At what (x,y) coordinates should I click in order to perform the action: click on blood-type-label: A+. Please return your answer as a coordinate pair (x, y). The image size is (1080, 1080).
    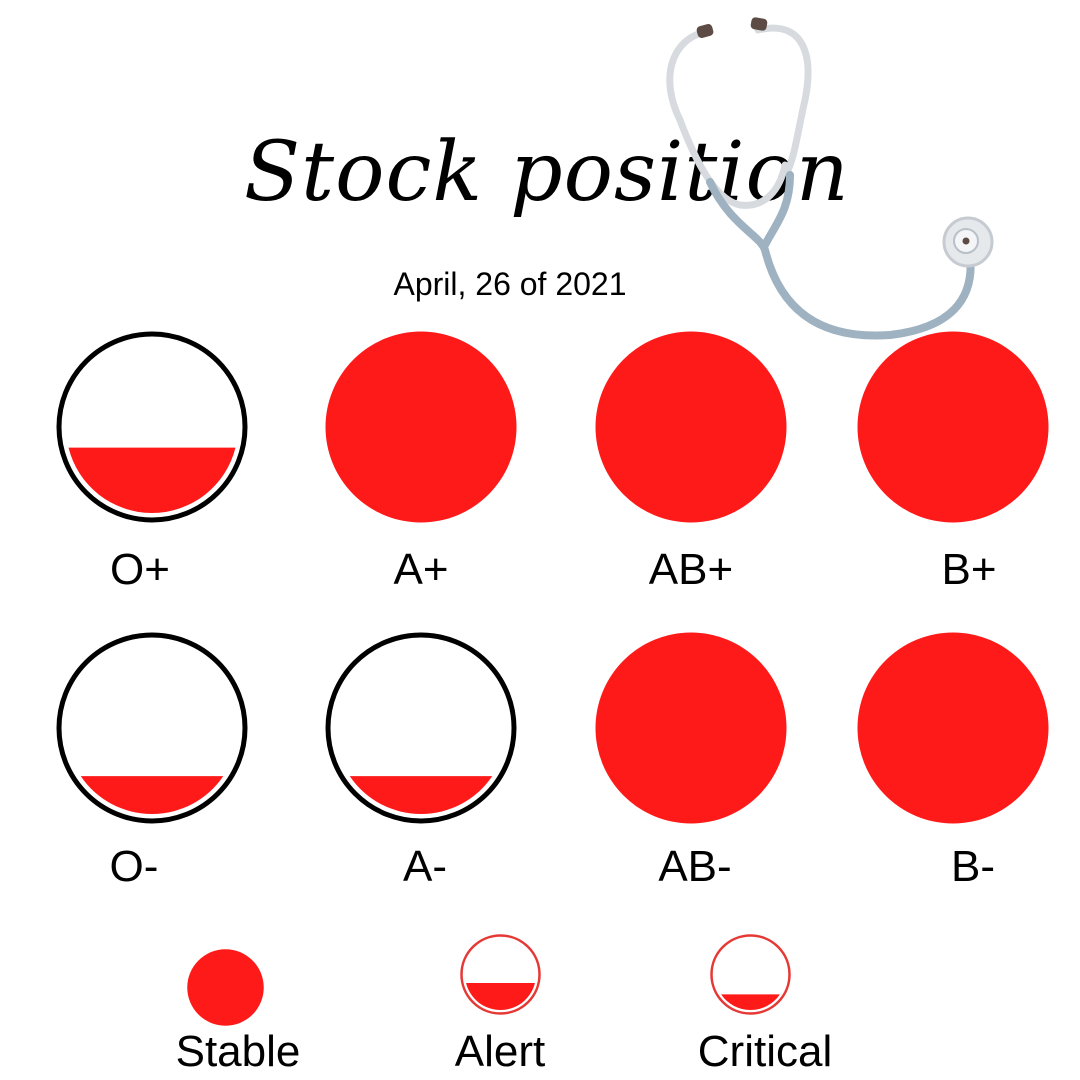
    Looking at the image, I should click on (421, 569).